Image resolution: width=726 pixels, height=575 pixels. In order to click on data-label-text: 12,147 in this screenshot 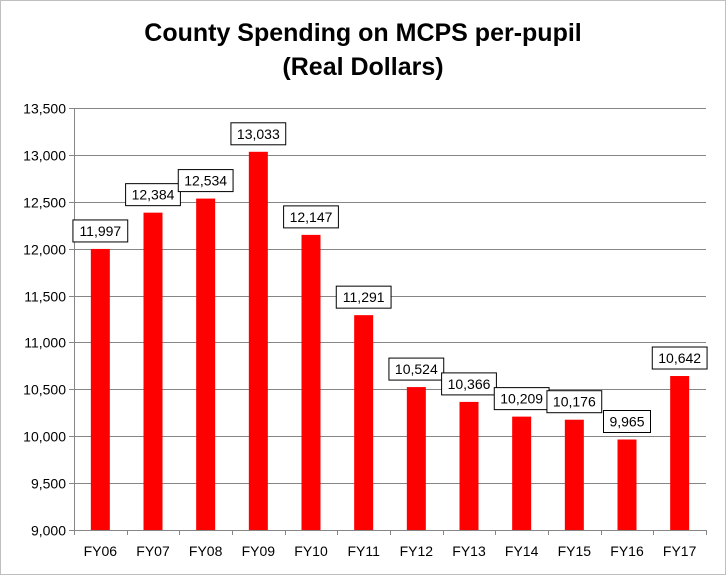, I will do `click(311, 217)`.